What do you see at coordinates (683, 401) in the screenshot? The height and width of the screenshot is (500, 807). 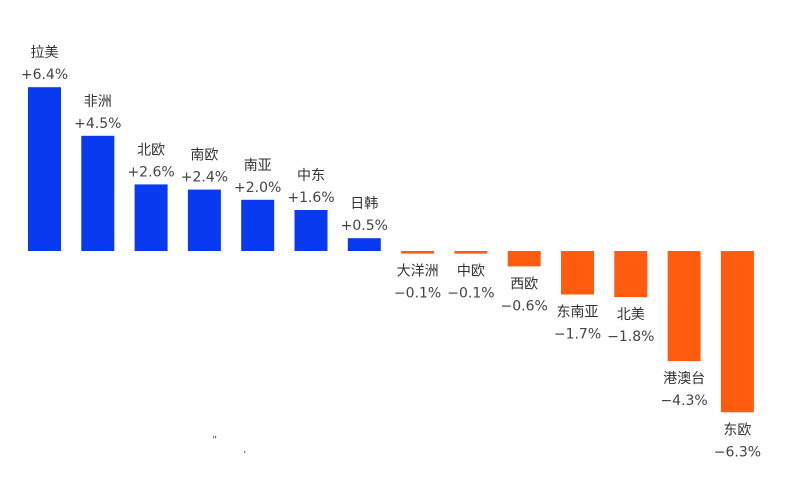 I see `value-label-13: −4.3%` at bounding box center [683, 401].